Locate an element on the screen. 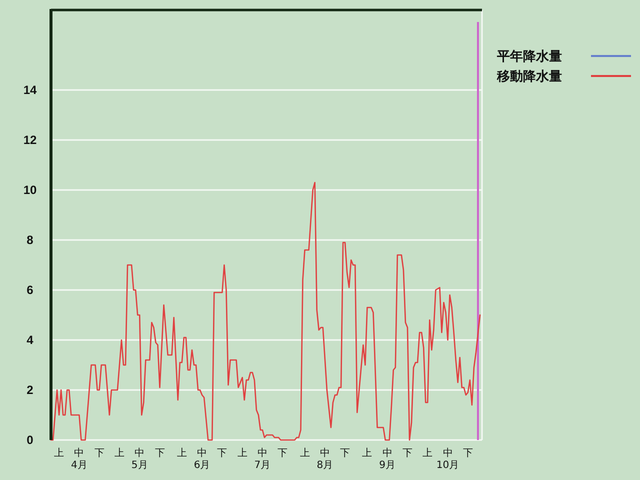 The height and width of the screenshot is (480, 640). x-tick-label: 中 9月 is located at coordinates (387, 459).